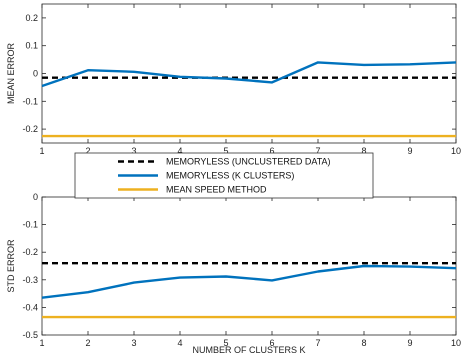  Describe the element at coordinates (30, 280) in the screenshot. I see `y-tick-label: -0.3` at that location.